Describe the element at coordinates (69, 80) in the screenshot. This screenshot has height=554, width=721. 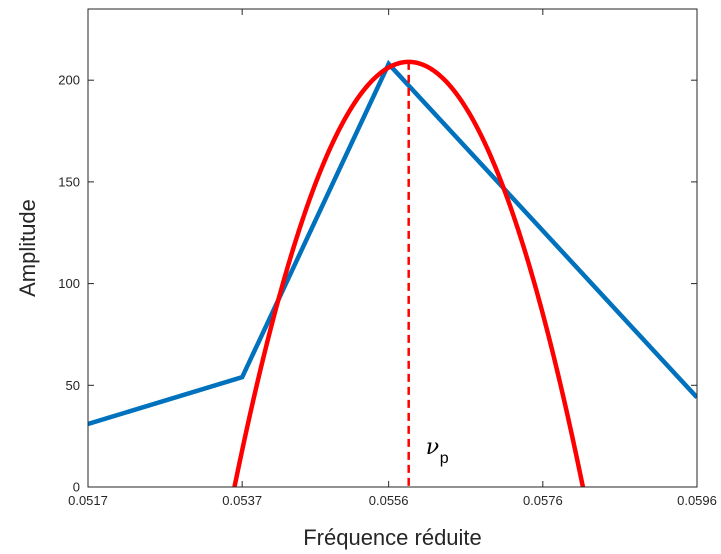
I see `y-tick-label: 200` at that location.